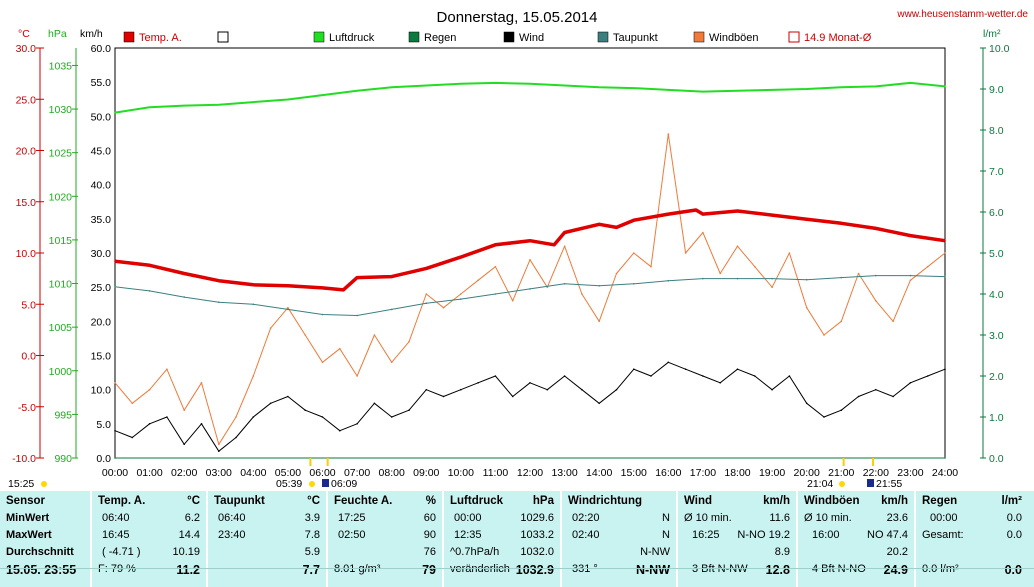 This screenshot has height=587, width=1034. Describe the element at coordinates (311, 570) in the screenshot. I see `dew-current: 7.7` at that location.